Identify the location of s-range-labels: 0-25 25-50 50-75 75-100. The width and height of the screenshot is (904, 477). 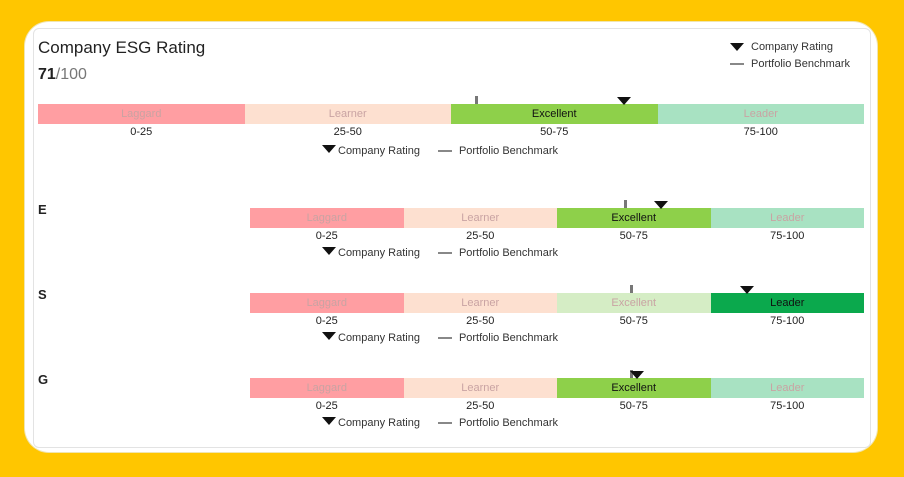
(557, 321).